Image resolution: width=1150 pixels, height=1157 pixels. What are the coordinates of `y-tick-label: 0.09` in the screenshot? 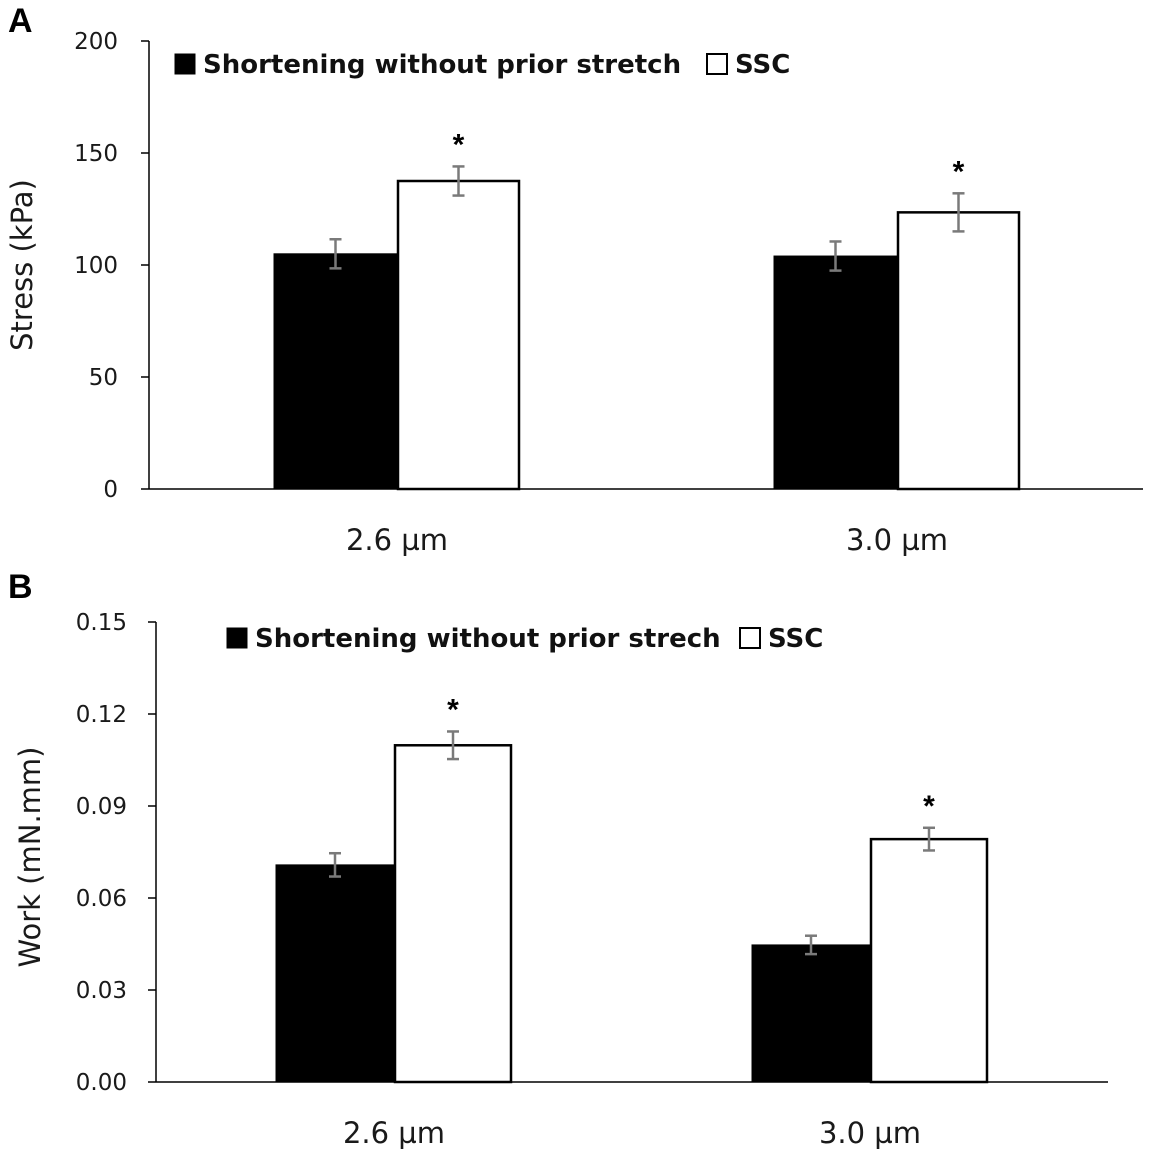 It's located at (101, 807).